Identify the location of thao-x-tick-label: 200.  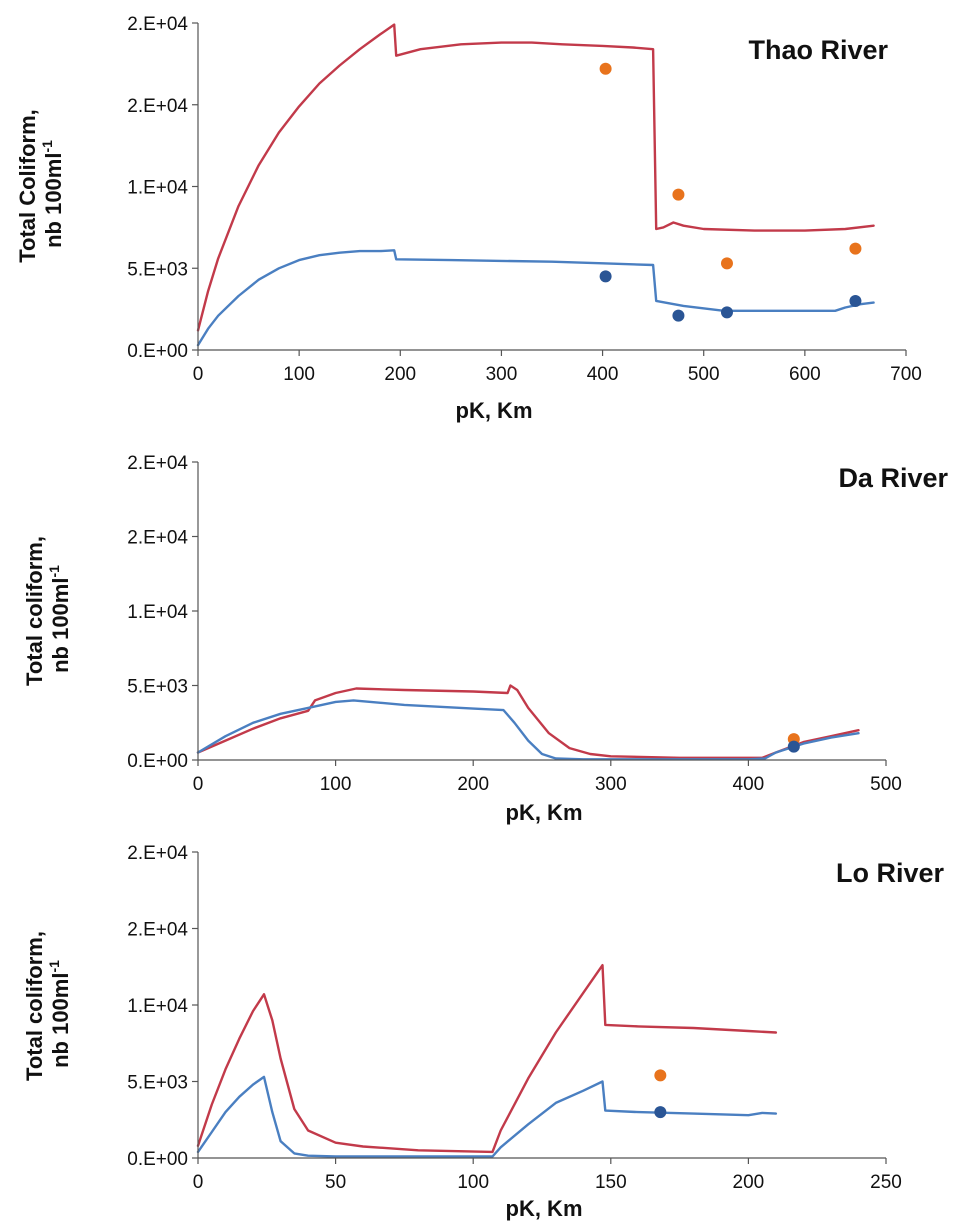
(400, 374).